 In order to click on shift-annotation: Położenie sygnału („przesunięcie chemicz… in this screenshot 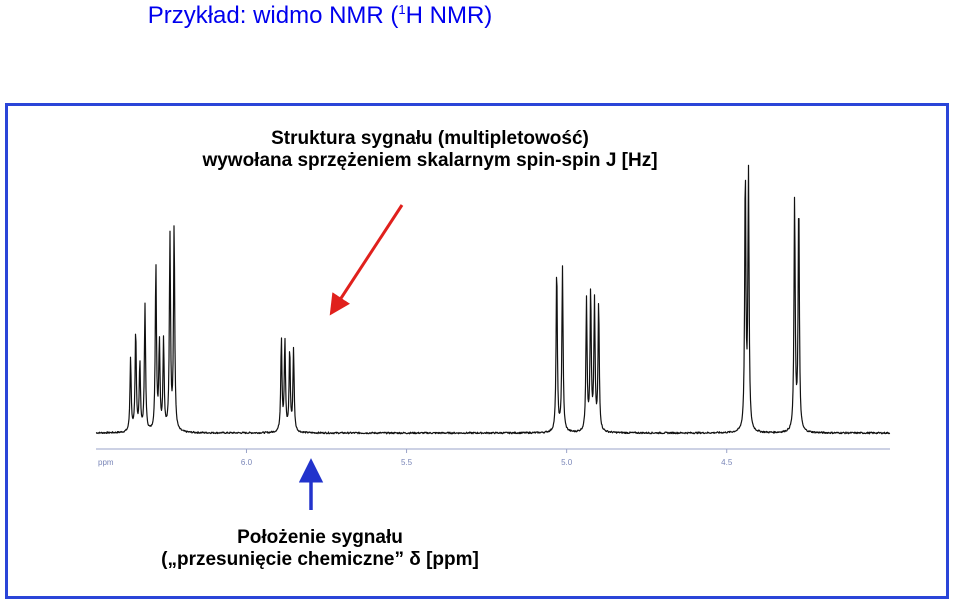, I will do `click(320, 549)`.